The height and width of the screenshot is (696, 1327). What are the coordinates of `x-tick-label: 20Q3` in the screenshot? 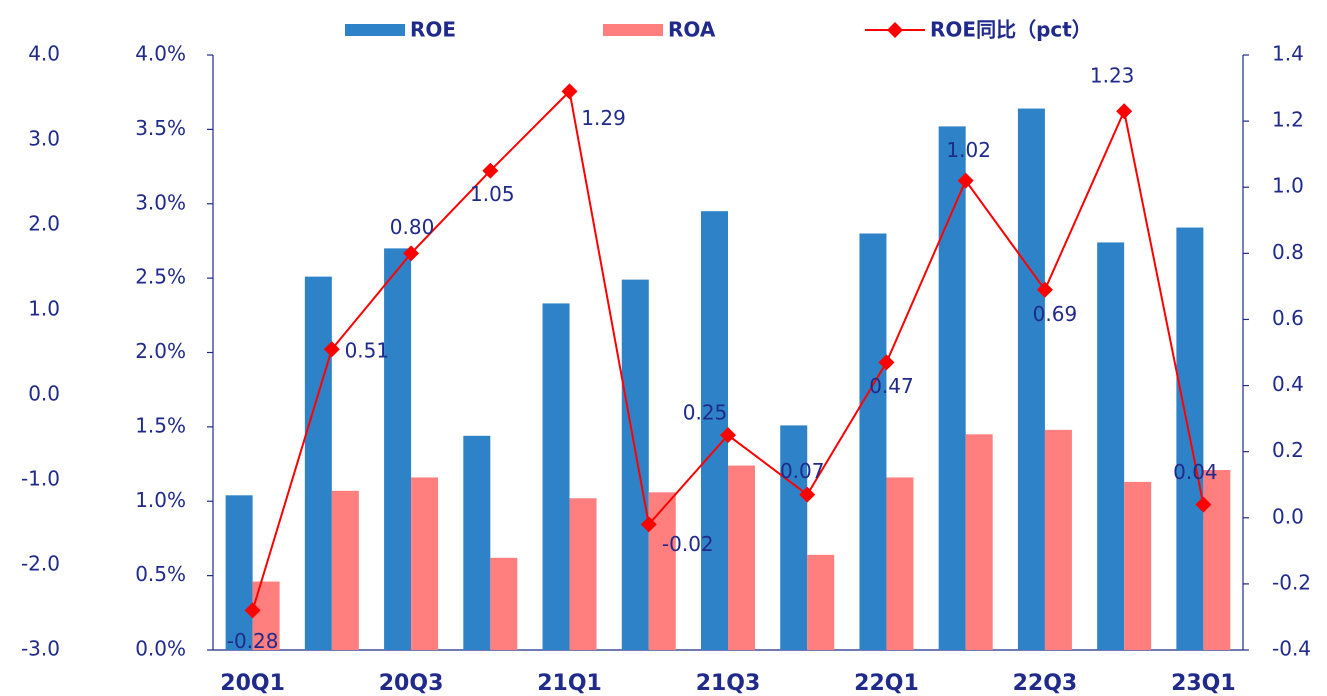 It's located at (411, 683).